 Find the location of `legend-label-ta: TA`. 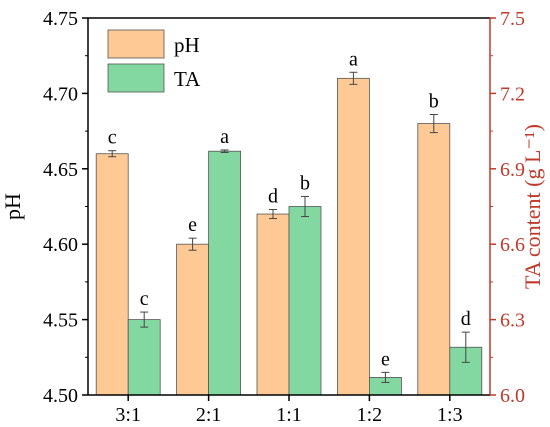

legend-label-ta: TA is located at coordinates (187, 79).